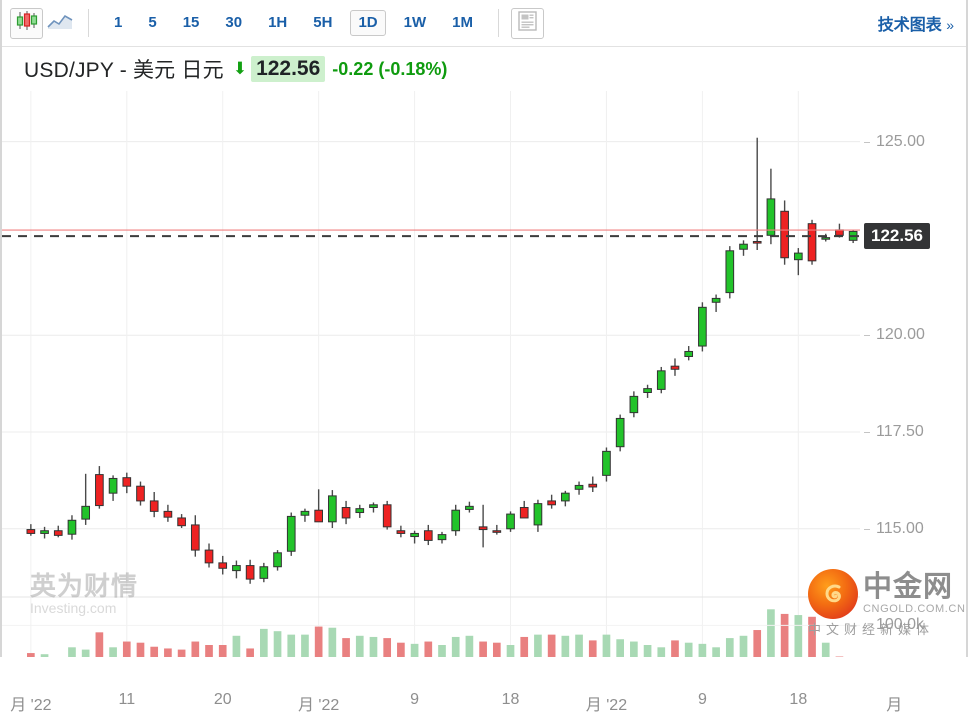  Describe the element at coordinates (894, 703) in the screenshot. I see `date-axis-label: 月` at that location.